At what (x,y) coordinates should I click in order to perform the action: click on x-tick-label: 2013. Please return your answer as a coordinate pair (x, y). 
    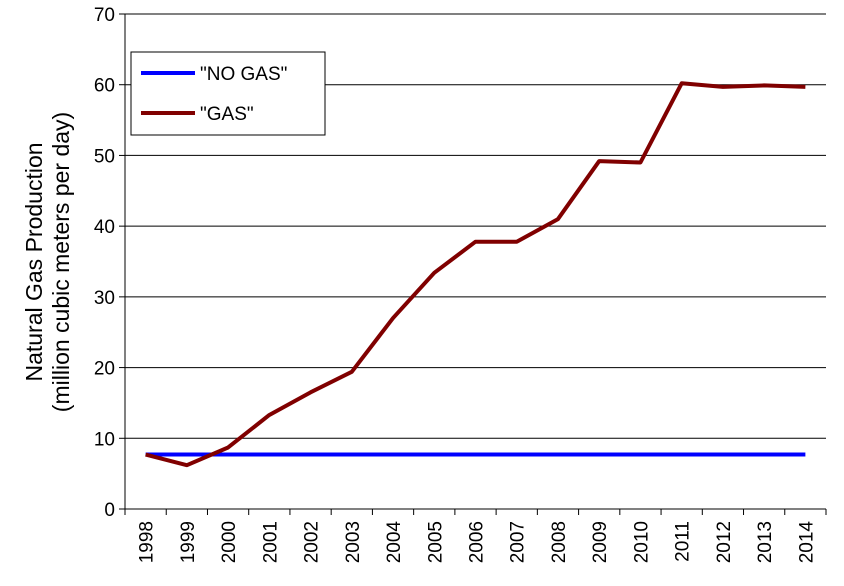
    Looking at the image, I should click on (765, 542).